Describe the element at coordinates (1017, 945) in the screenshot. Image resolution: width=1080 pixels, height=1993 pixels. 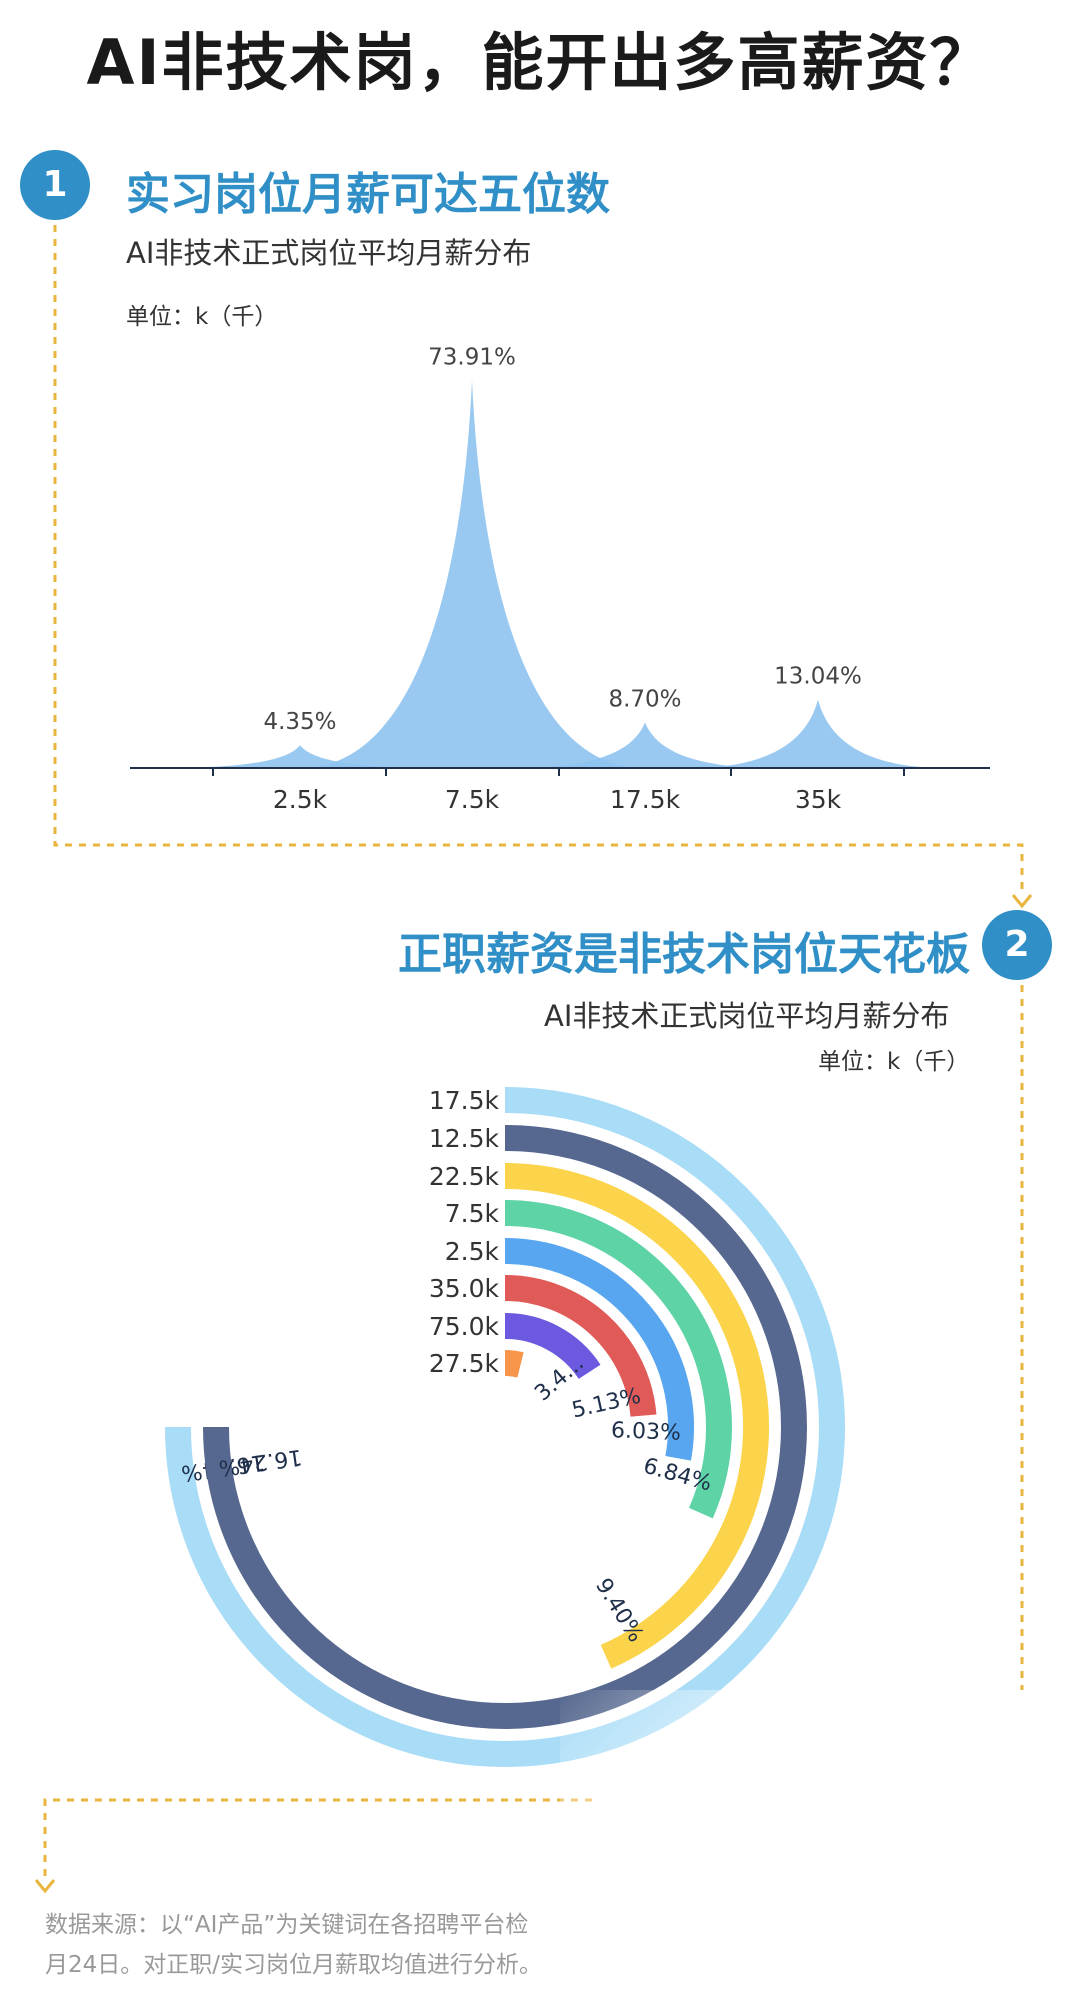
I see `section-2-badge: 2` at that location.